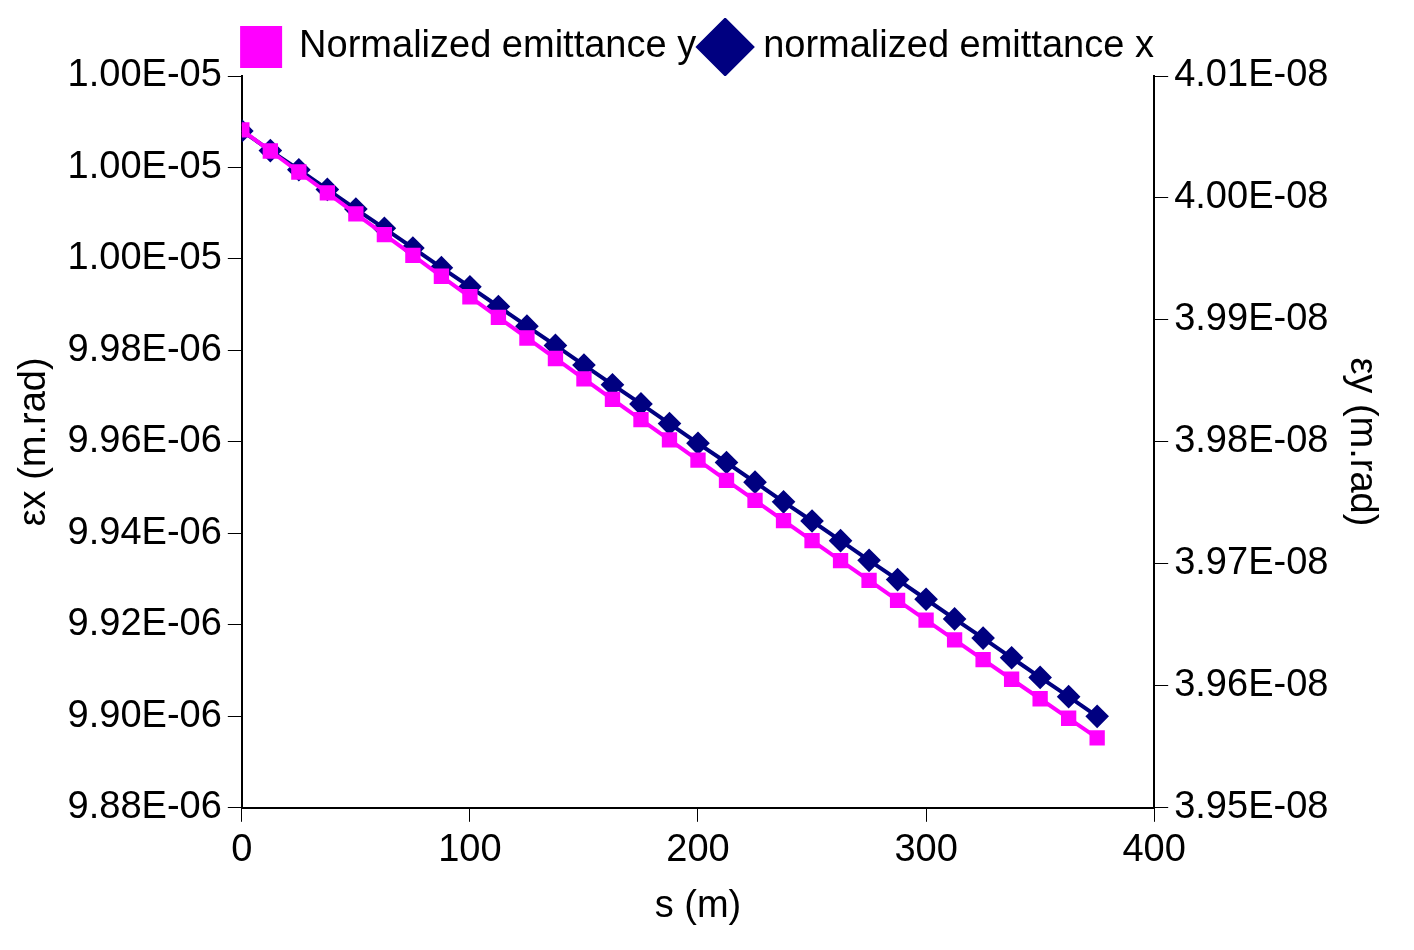 This screenshot has width=1414, height=950. Describe the element at coordinates (1154, 848) in the screenshot. I see `x-tick-label: 400` at that location.